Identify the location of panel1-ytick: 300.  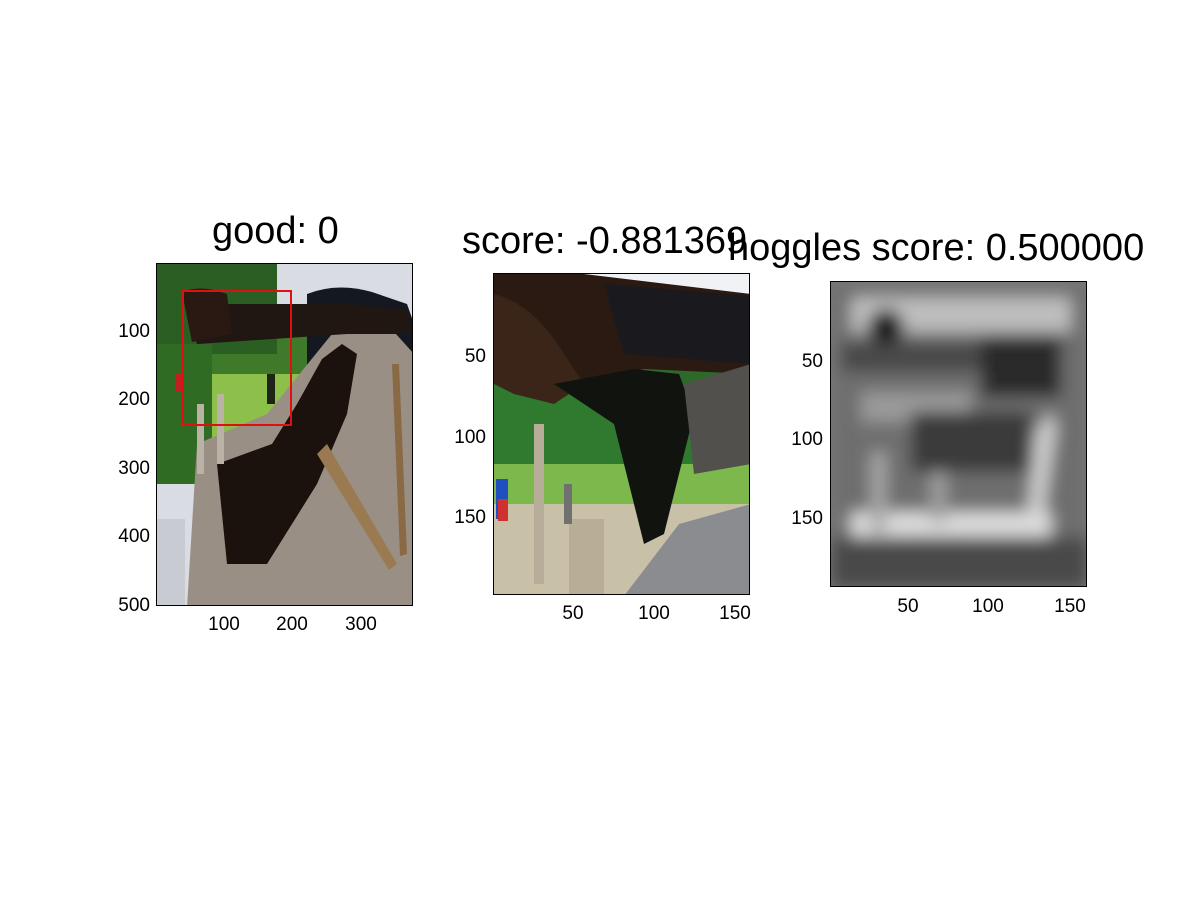
(134, 468).